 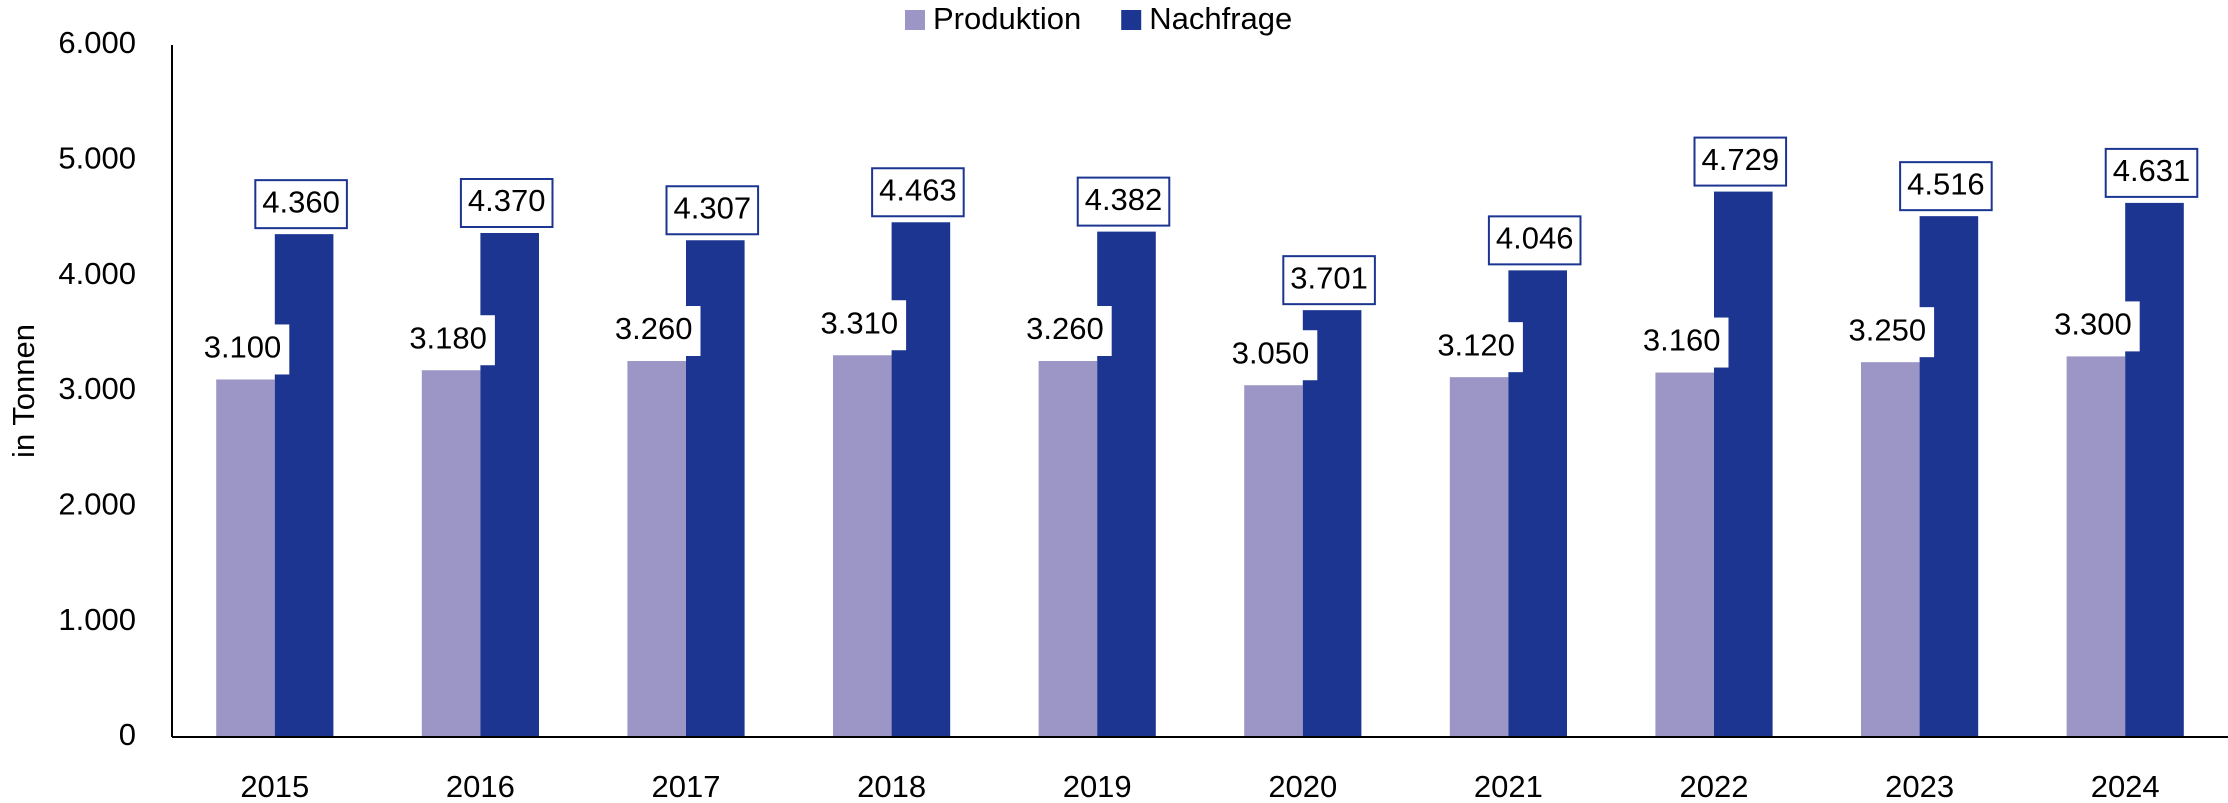 What do you see at coordinates (480, 786) in the screenshot?
I see `x-tick-label: 2016` at bounding box center [480, 786].